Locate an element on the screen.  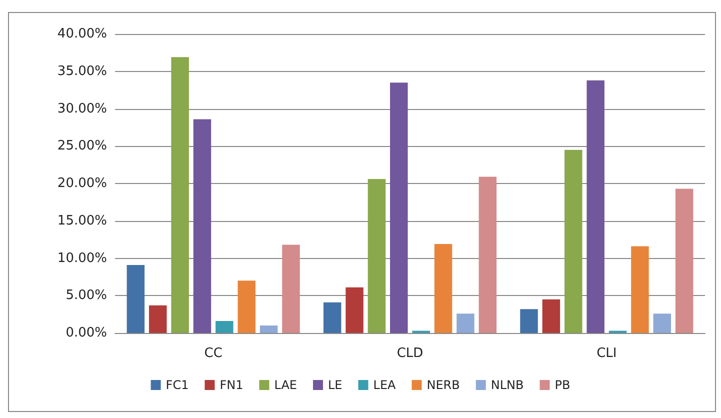
legend-label: PB is located at coordinates (562, 385).